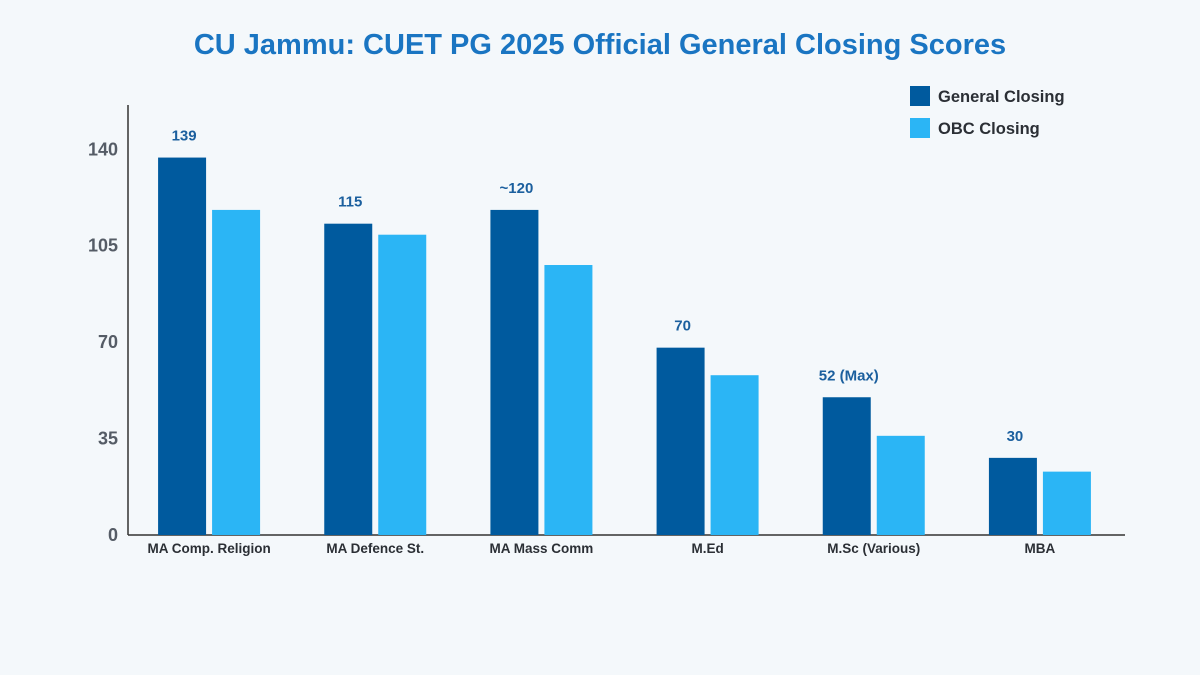 The height and width of the screenshot is (675, 1200). Describe the element at coordinates (113, 535) in the screenshot. I see `y-tick-label: 0` at that location.